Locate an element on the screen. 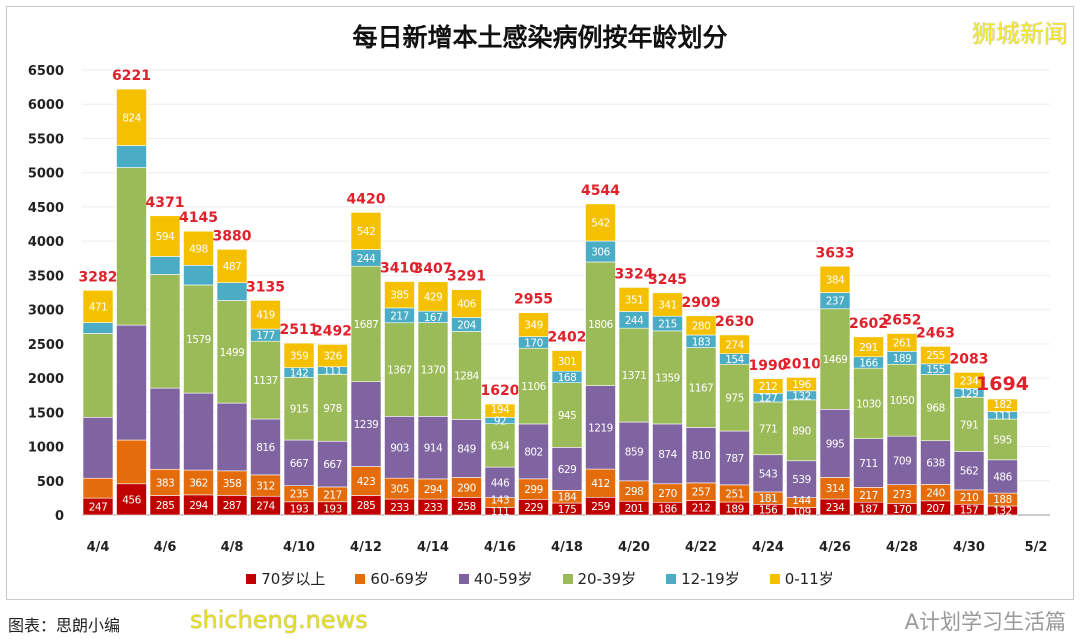 The height and width of the screenshot is (639, 1080). total-label: 4371 is located at coordinates (165, 203).